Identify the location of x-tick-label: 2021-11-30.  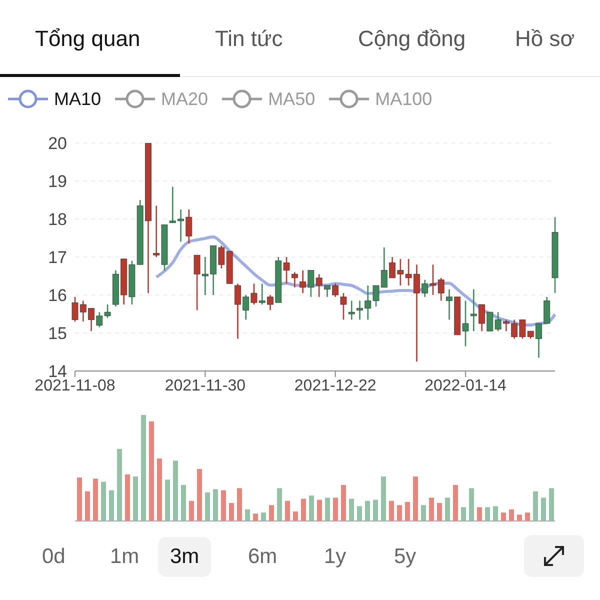
(205, 385).